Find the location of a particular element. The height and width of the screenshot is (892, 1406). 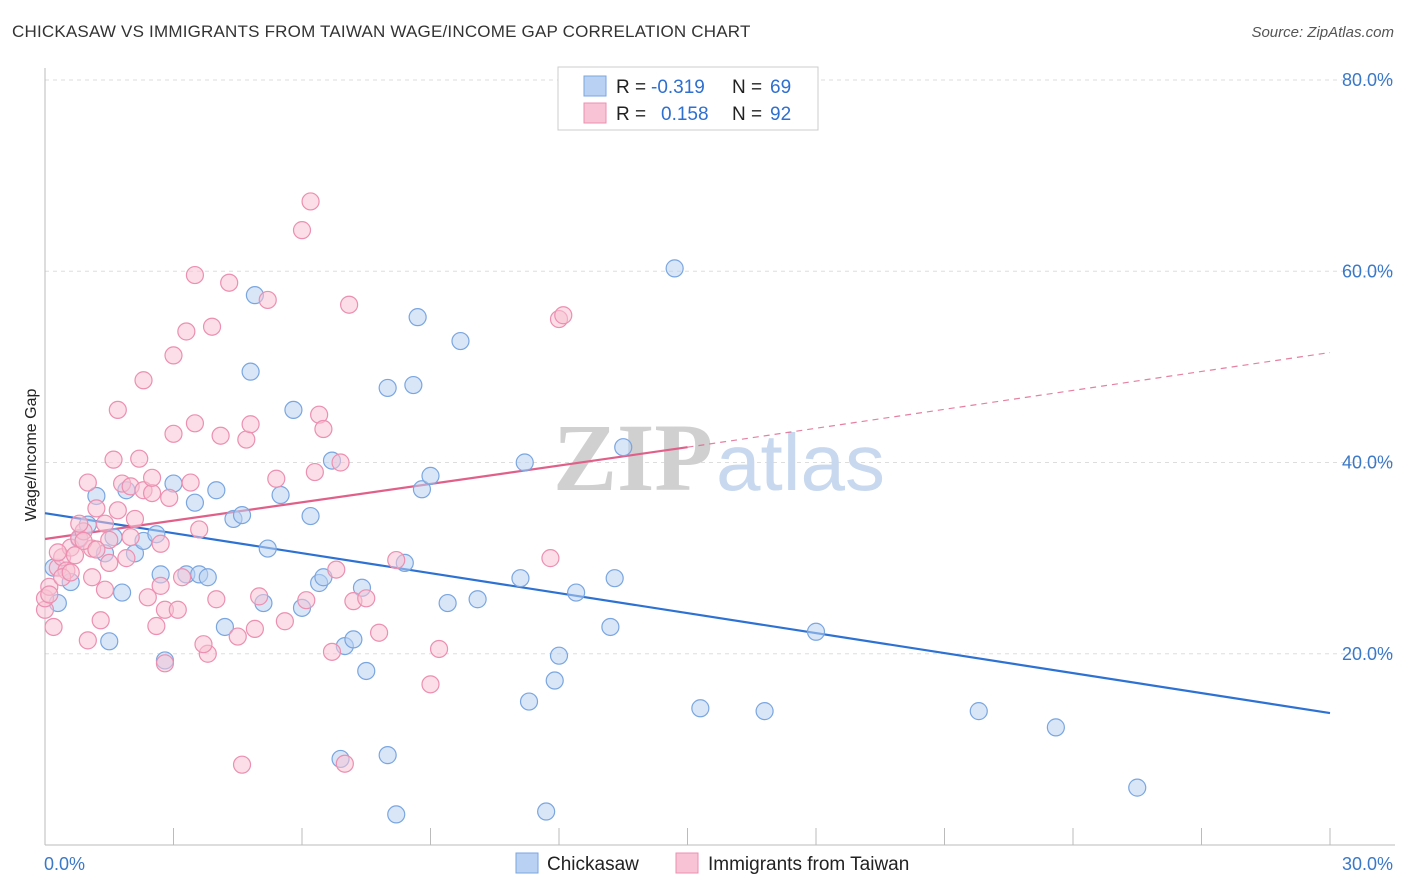

stats-pink-n-value: 92 is located at coordinates (780, 114).